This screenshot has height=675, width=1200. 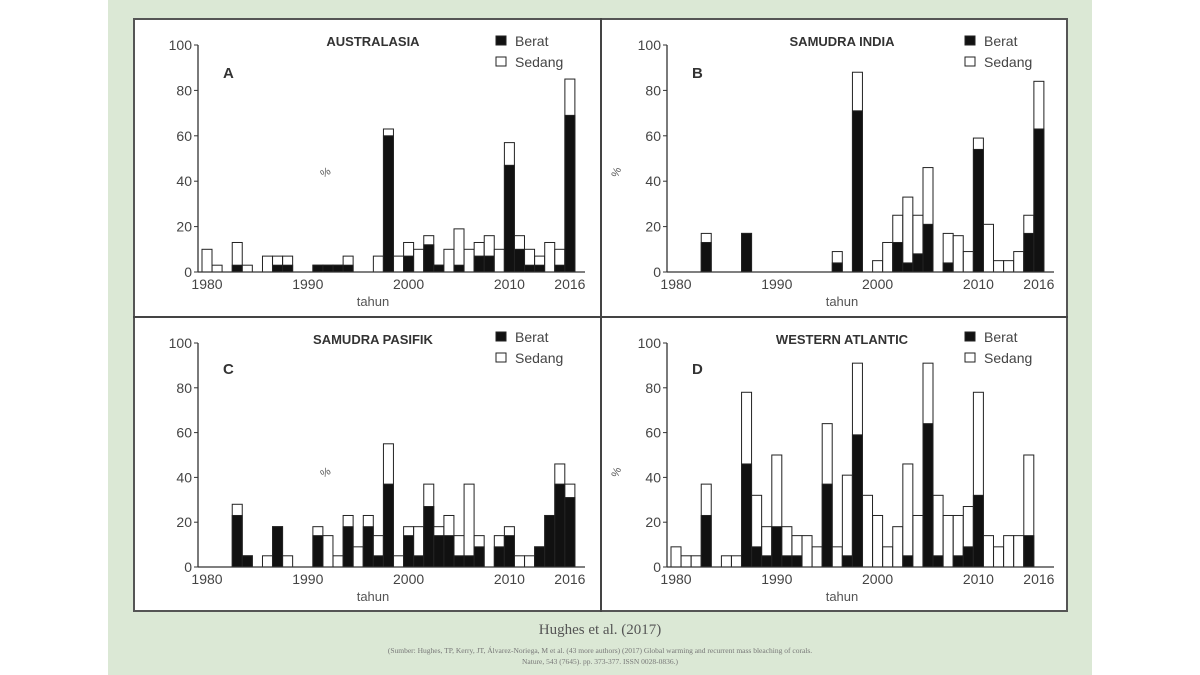 What do you see at coordinates (696, 561) in the screenshot?
I see `bar-sedang-1982` at bounding box center [696, 561].